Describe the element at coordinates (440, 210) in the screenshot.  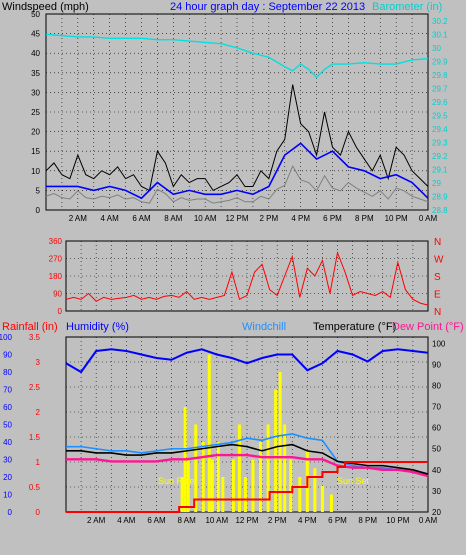
I see `barometer-y-tick-label: 28.8` at that location.